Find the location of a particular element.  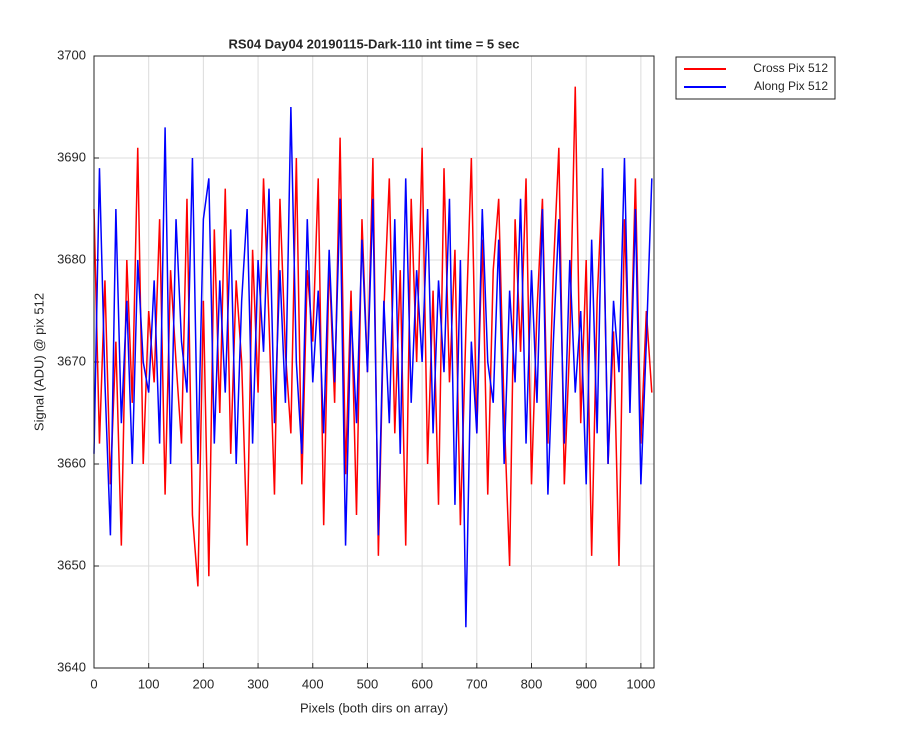

x-tick-label: 600 is located at coordinates (422, 683).